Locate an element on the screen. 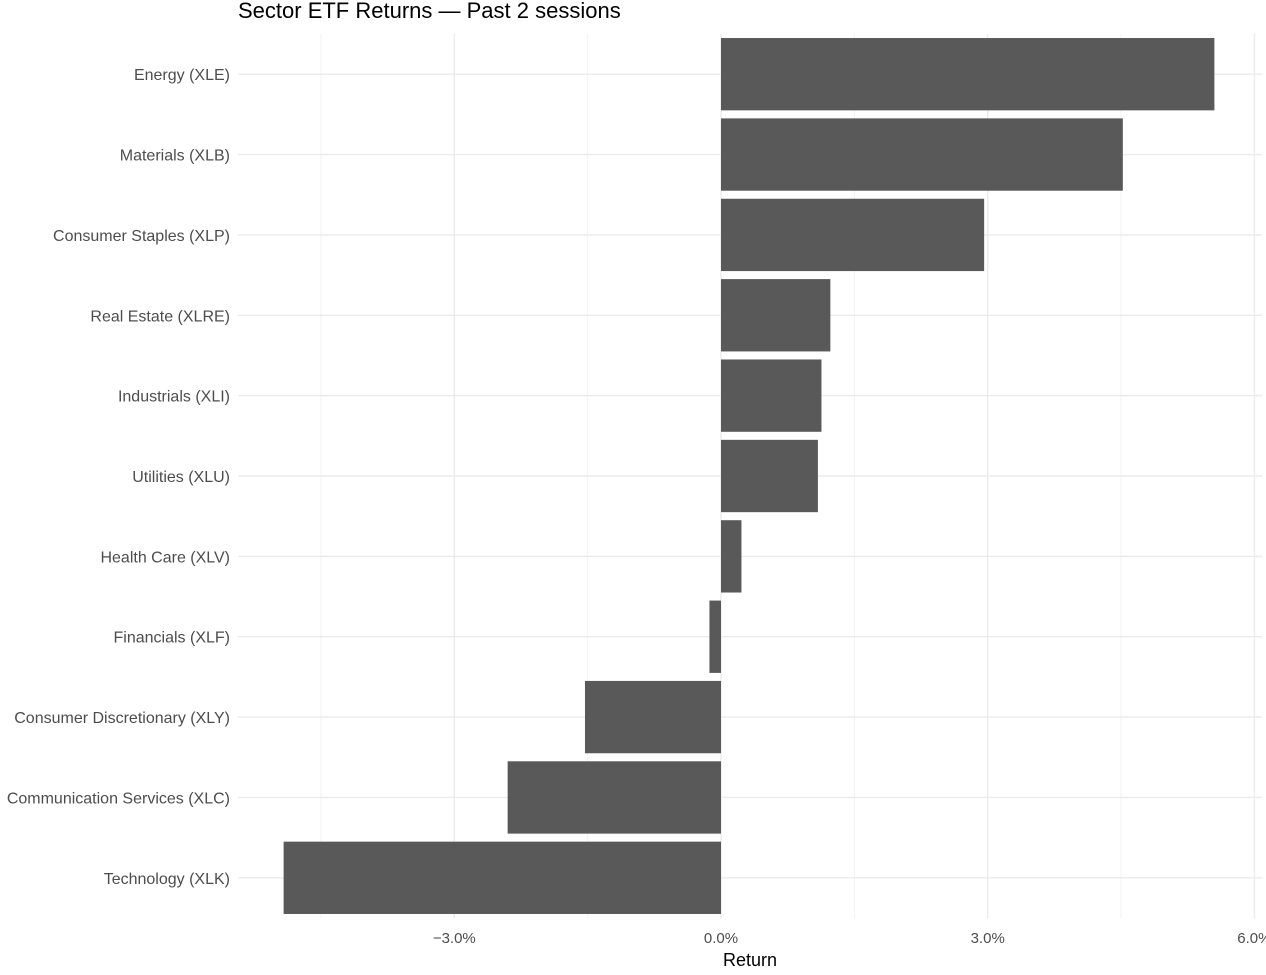 This screenshot has width=1266, height=975. y-tick-label-0: Energy (XLE) is located at coordinates (182, 75).